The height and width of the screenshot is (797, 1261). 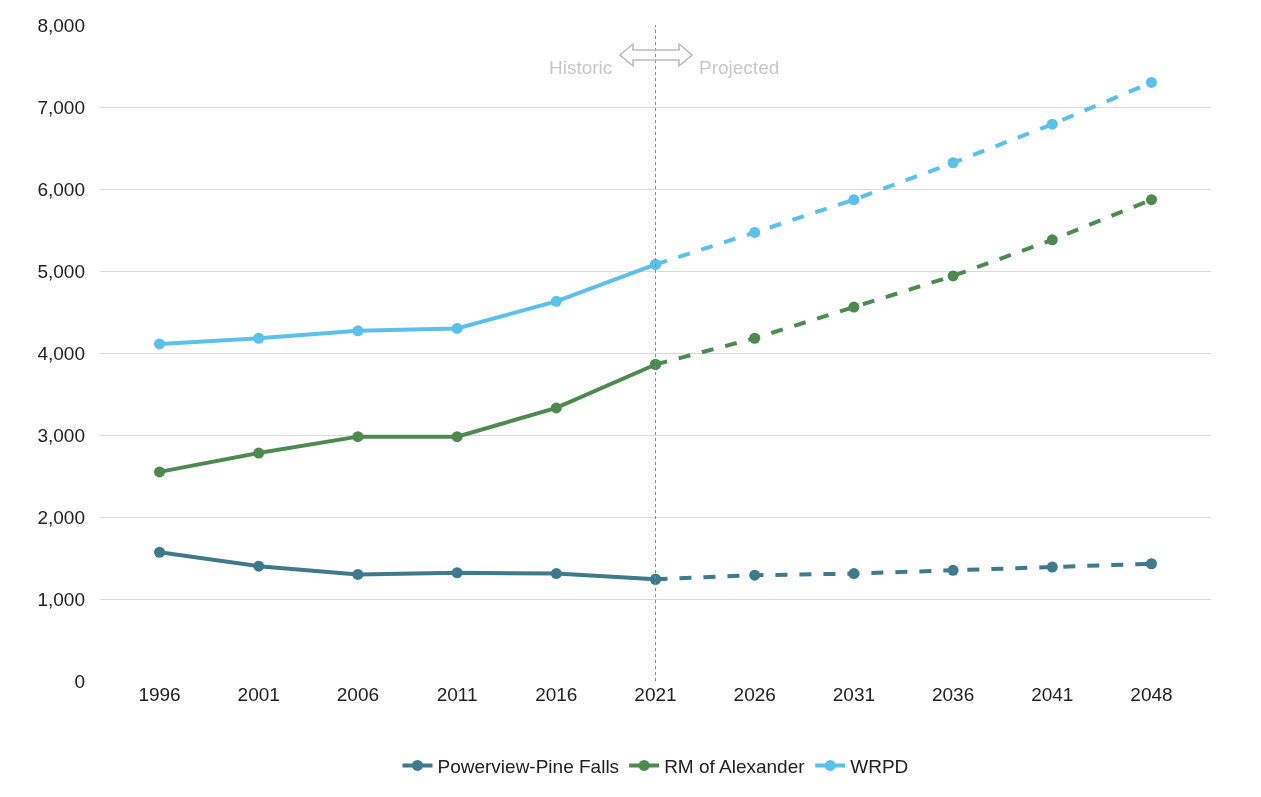 What do you see at coordinates (61, 353) in the screenshot?
I see `y-tick-label: 4,000` at bounding box center [61, 353].